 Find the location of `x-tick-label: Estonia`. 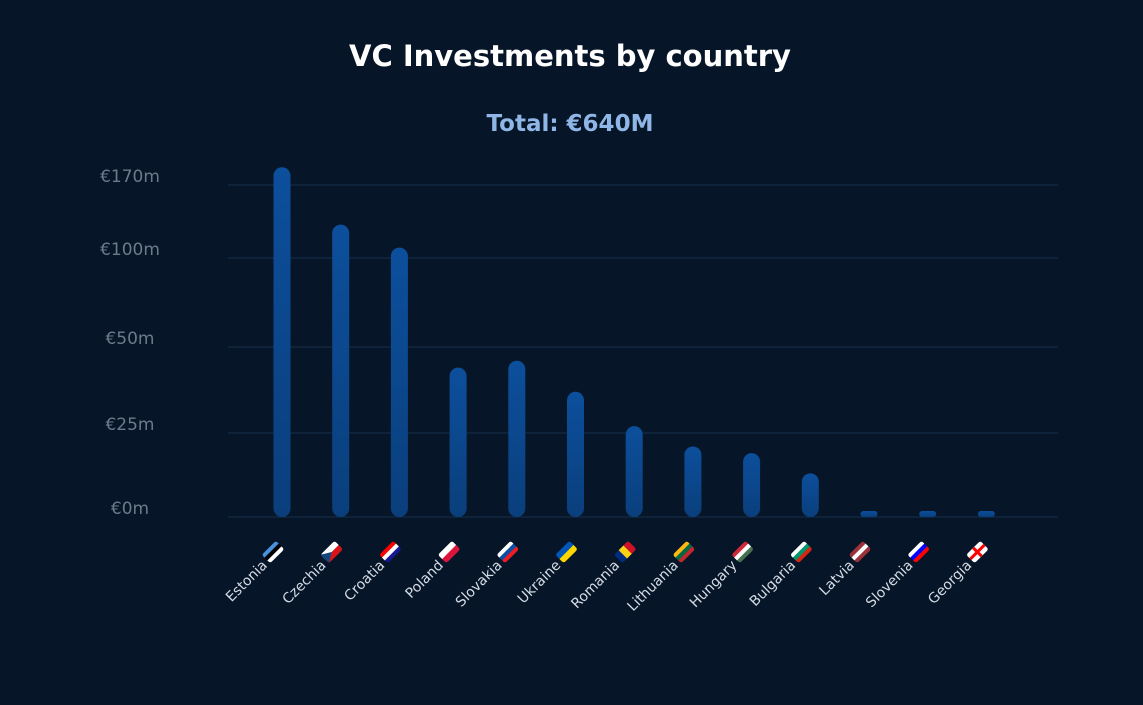

x-tick-label: Estonia is located at coordinates (247, 582).